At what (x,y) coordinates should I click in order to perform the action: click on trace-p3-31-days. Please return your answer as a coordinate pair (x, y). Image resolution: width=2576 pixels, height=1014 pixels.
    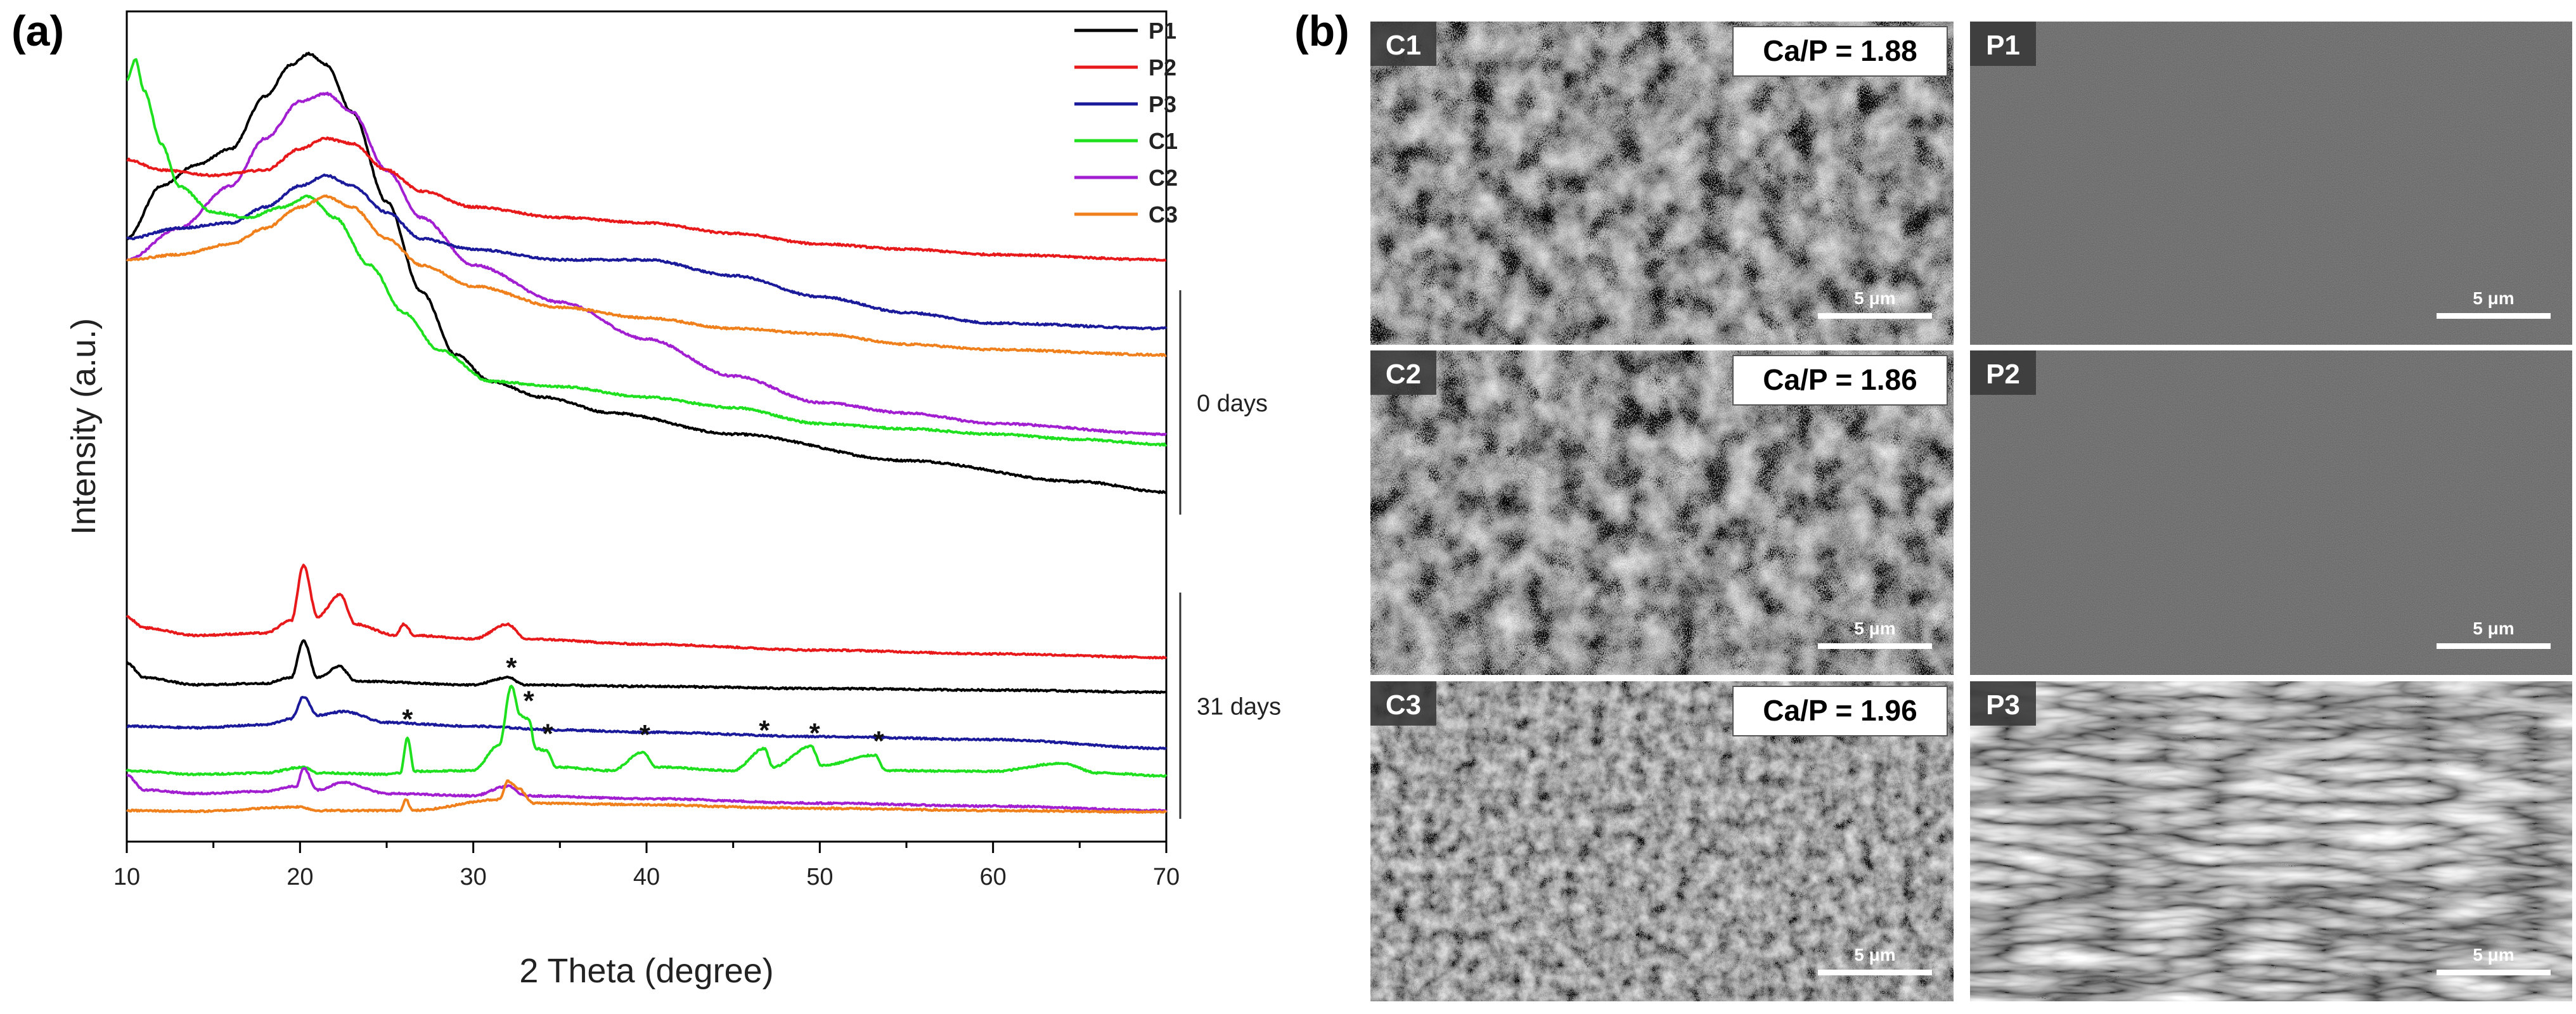
    Looking at the image, I should click on (647, 723).